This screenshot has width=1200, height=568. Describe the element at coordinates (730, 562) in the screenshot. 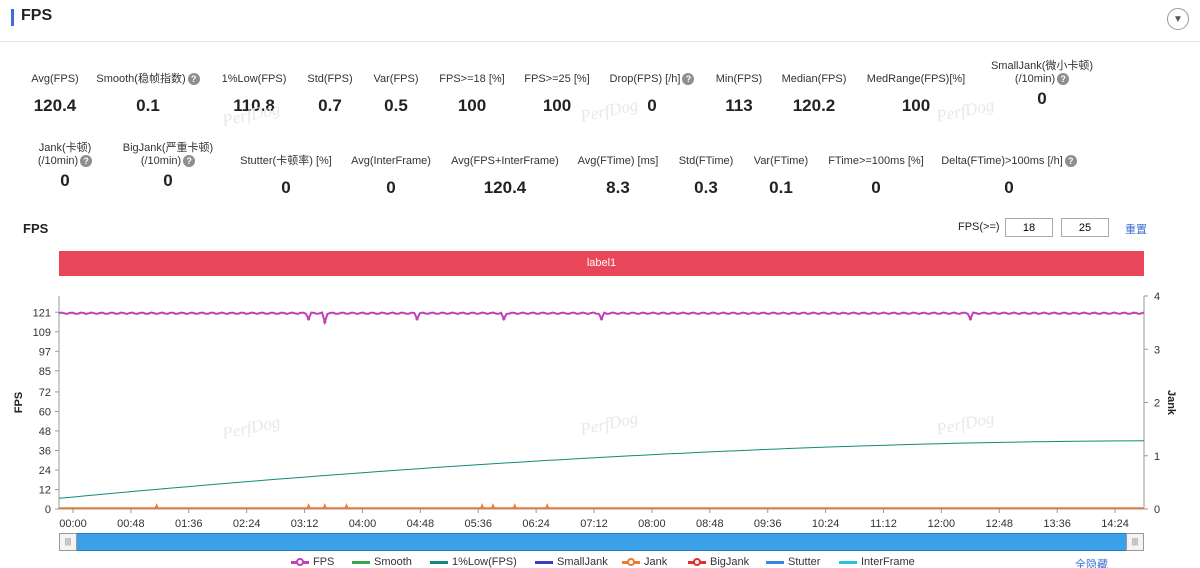

I see `legend-label: BigJank` at that location.